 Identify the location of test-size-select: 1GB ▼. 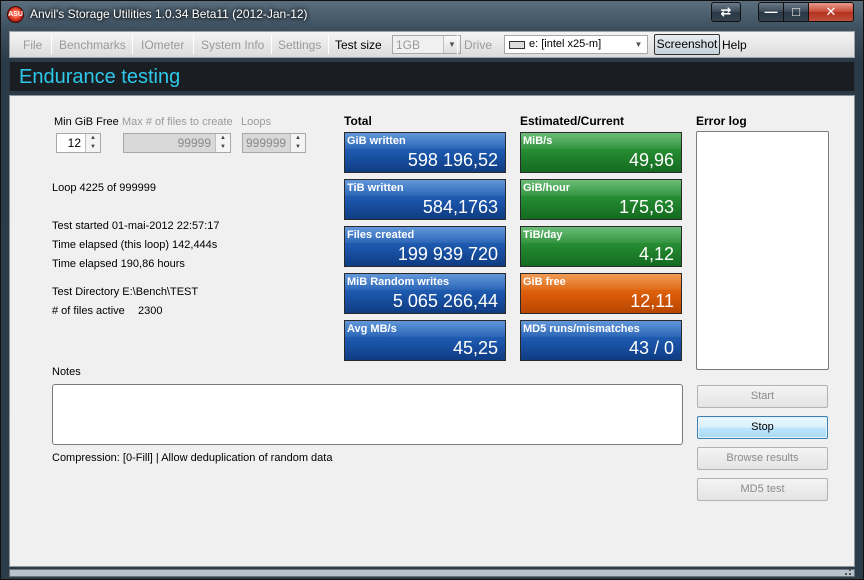
(426, 44).